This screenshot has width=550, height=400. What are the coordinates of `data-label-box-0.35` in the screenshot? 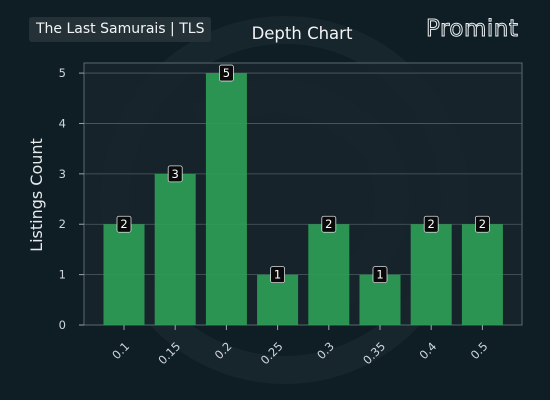 It's located at (380, 275).